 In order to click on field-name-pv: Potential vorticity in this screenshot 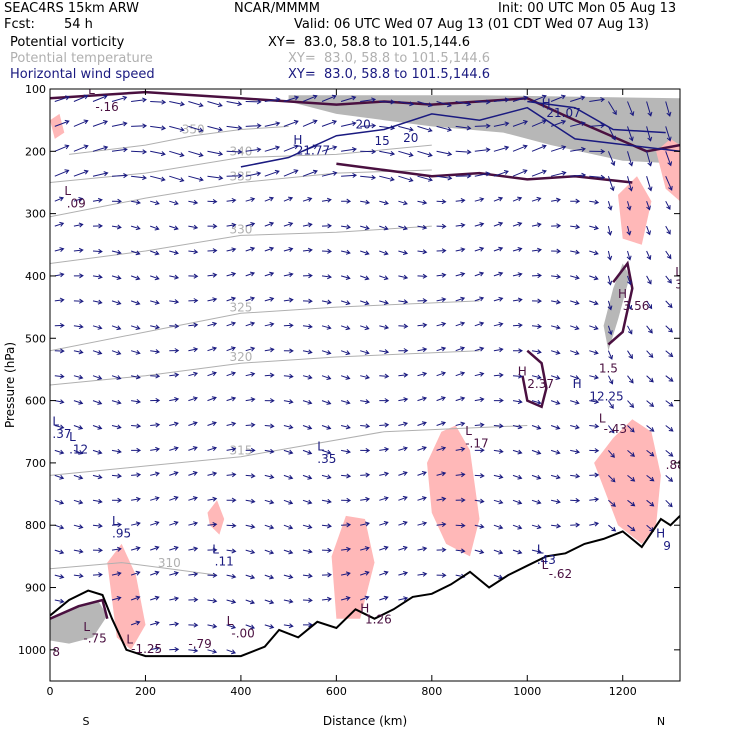, I will do `click(67, 42)`.